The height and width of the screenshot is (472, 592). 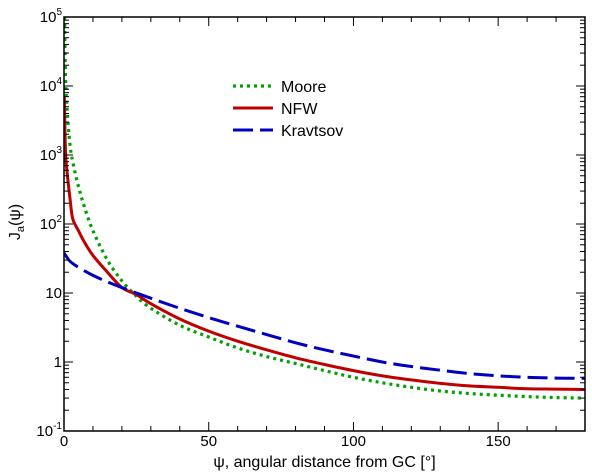 What do you see at coordinates (324, 462) in the screenshot?
I see `x-axis-title: ψ, angular distance from GC [°]` at bounding box center [324, 462].